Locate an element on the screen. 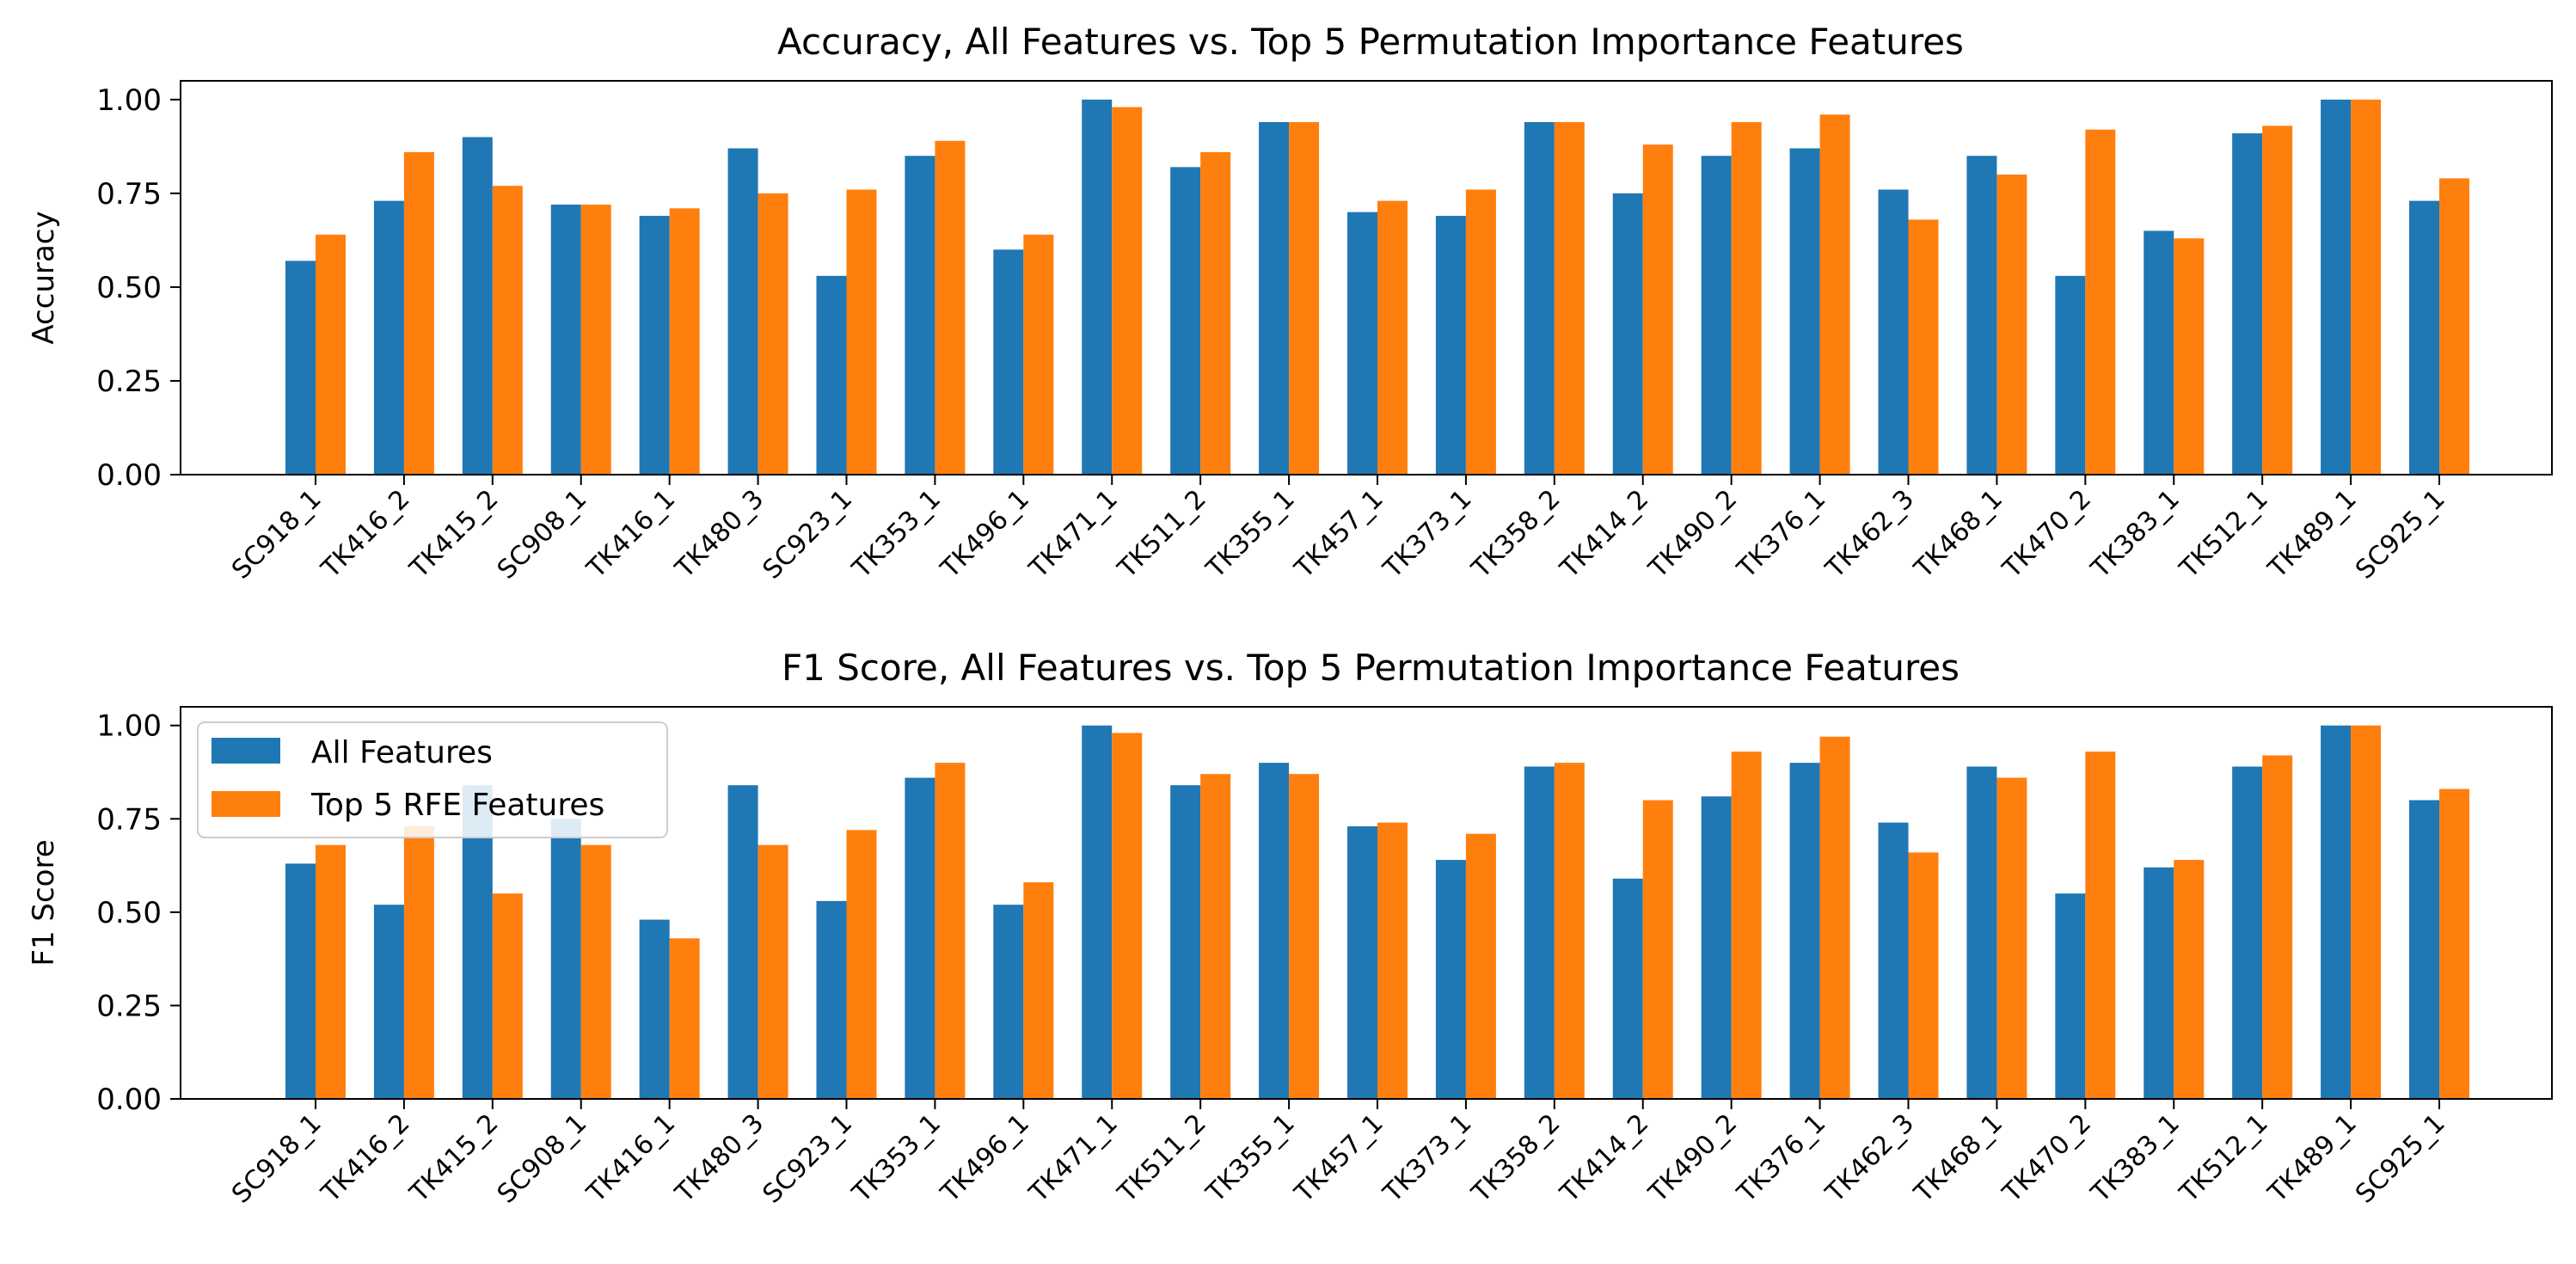 The width and height of the screenshot is (2576, 1264). f1-ytick-label: 0.75 is located at coordinates (129, 819).